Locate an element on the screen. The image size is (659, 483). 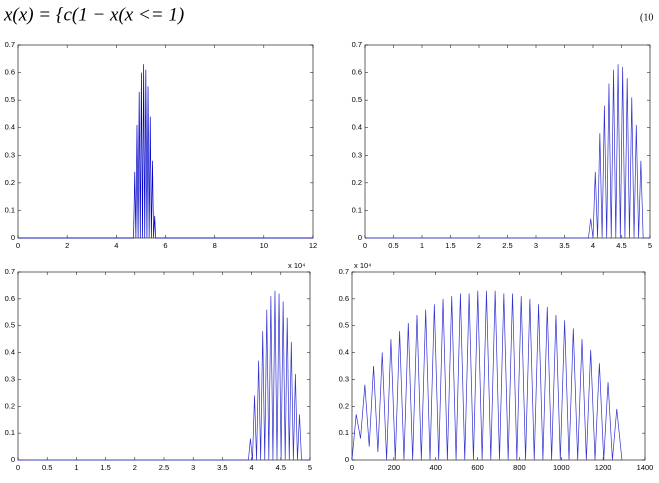
x-tick-label: 6 is located at coordinates (165, 245).